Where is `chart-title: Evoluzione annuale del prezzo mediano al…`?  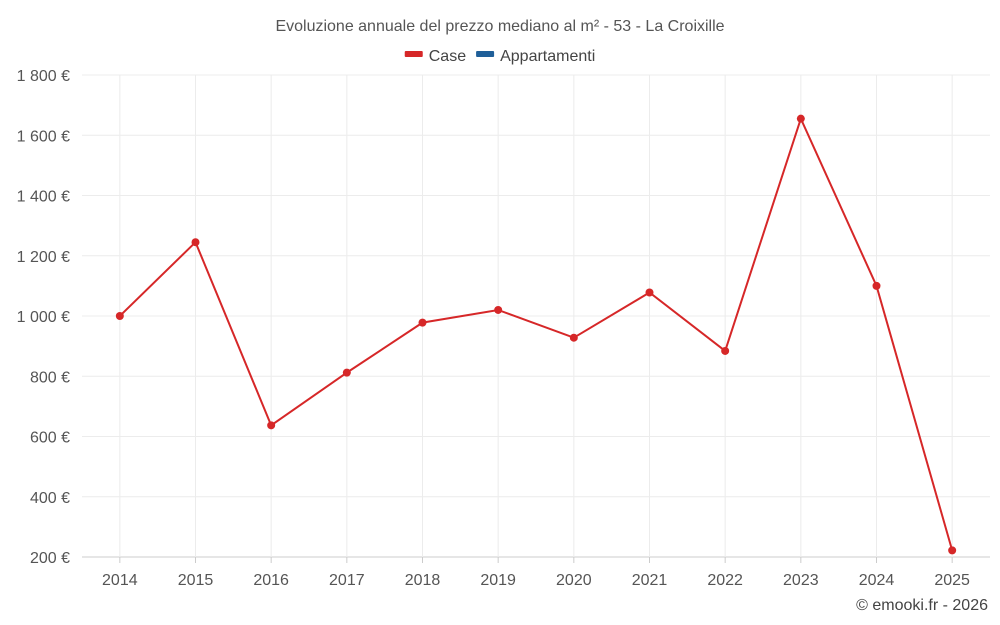 chart-title: Evoluzione annuale del prezzo mediano al… is located at coordinates (499, 26).